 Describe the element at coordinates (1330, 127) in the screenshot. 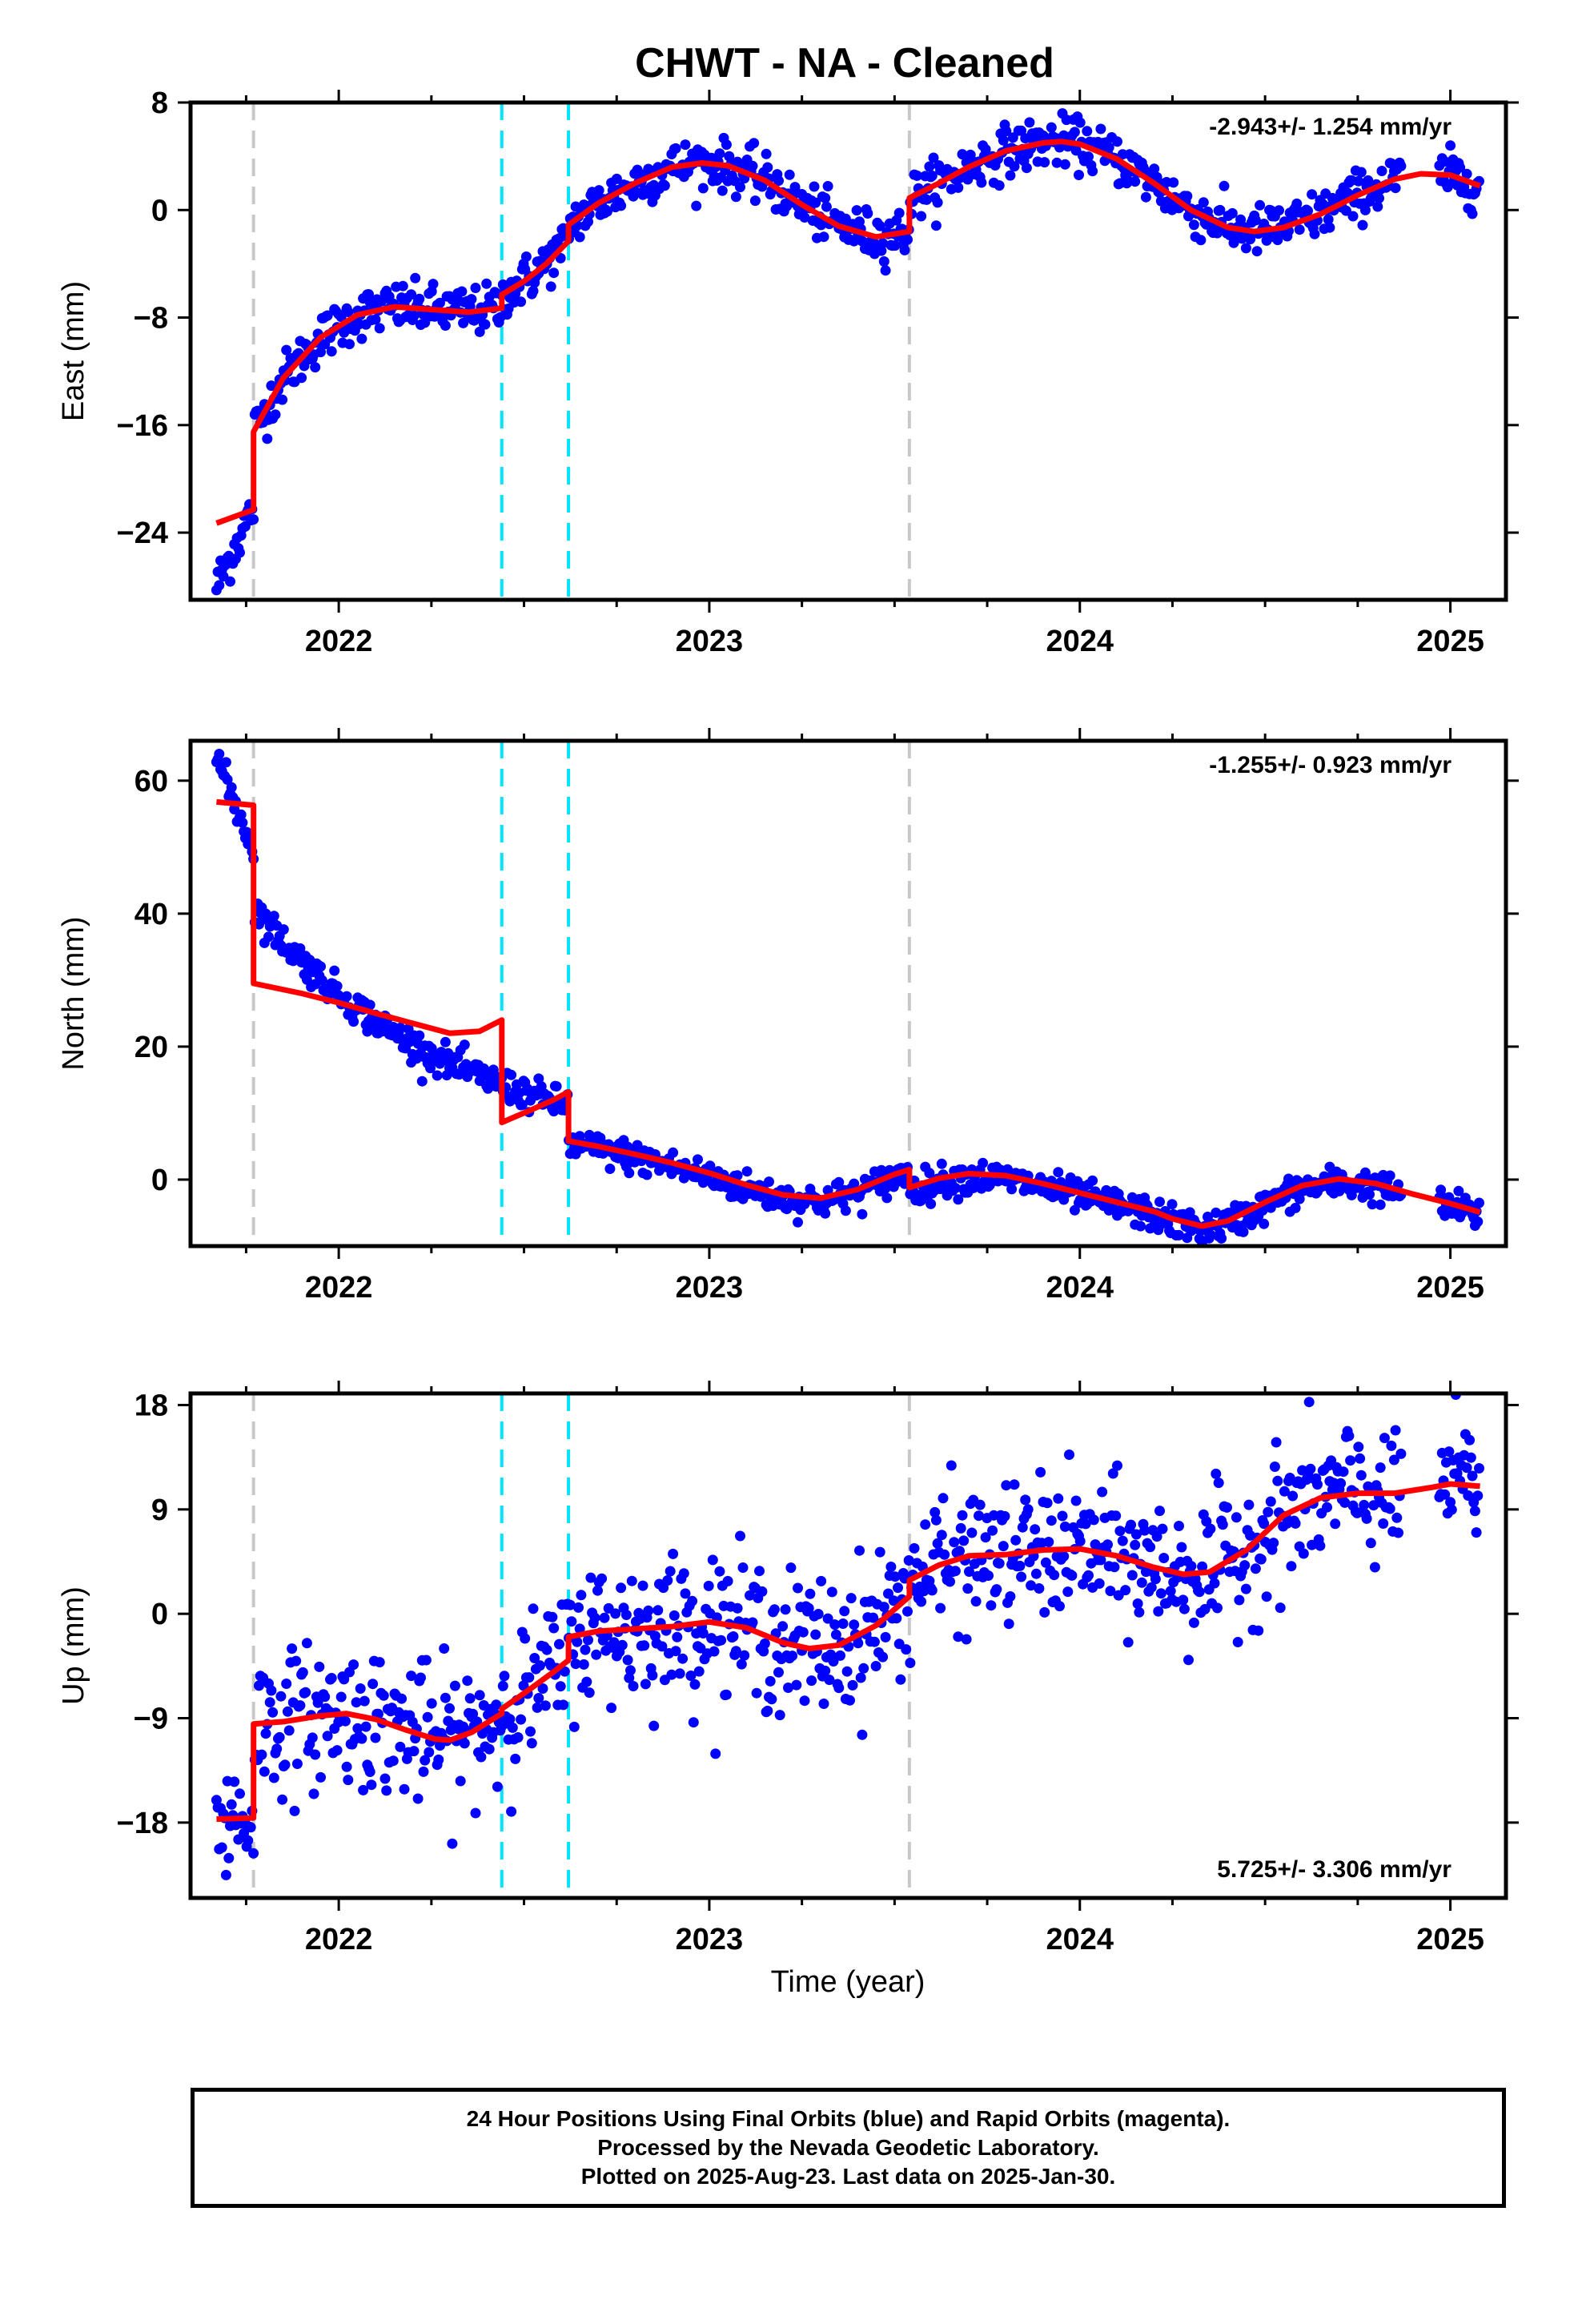

I see `rate-annotation: -2.943+/- 1.254 mm/yr` at that location.